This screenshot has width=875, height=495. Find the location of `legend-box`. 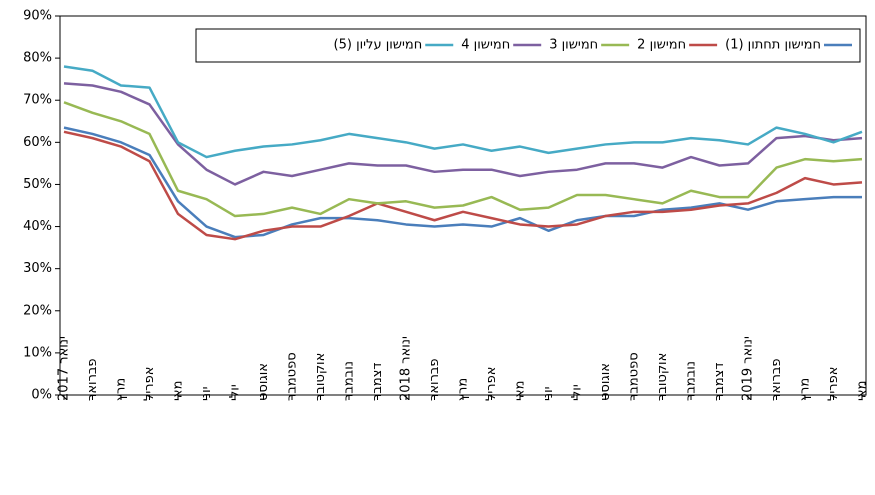

legend-box is located at coordinates (528, 45).